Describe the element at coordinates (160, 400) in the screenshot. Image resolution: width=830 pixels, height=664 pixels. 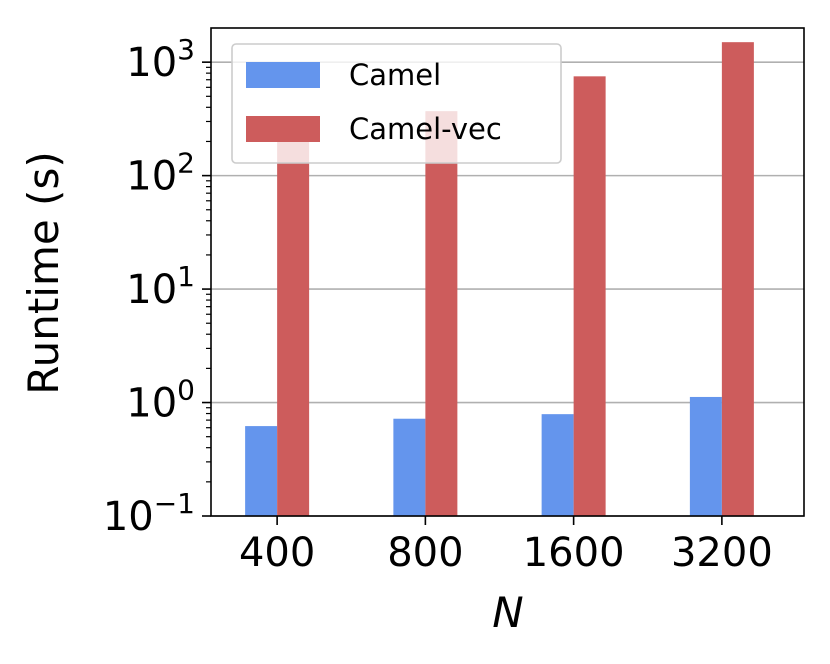
I see `y-tick-label: 10⁰` at that location.